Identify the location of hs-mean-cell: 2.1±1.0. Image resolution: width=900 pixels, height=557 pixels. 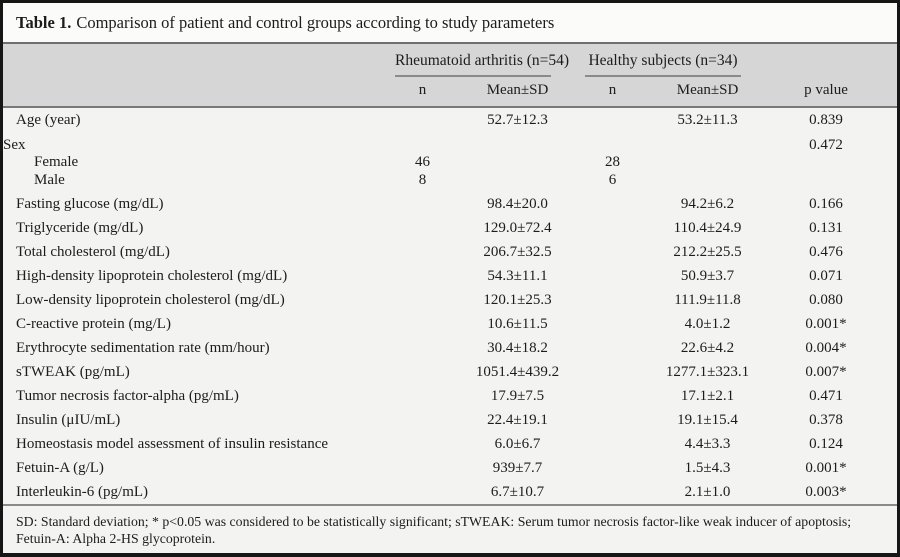
(707, 491).